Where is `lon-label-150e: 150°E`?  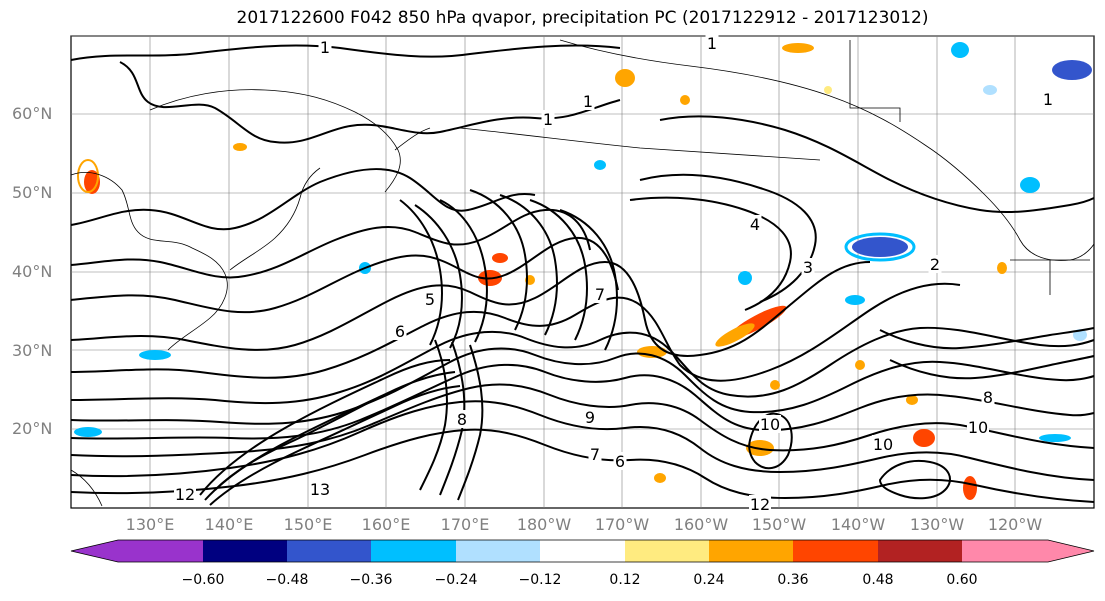 lon-label-150e: 150°E is located at coordinates (308, 524).